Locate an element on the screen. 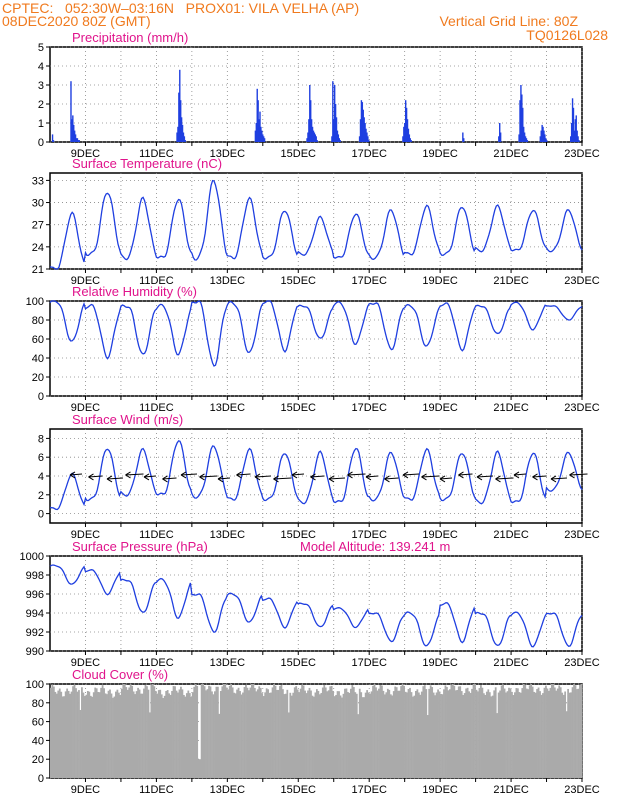 The height and width of the screenshot is (800, 618). ytick-label-cloud: 60 is located at coordinates (38, 723).